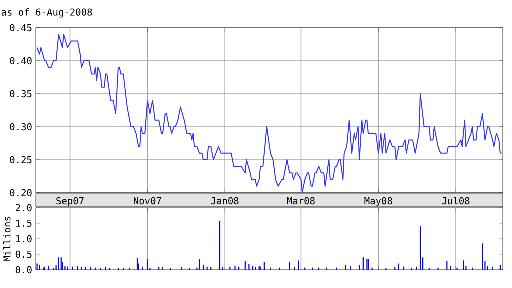 This screenshot has height=288, width=512. I want to click on x-tick-label: Jan08, so click(225, 201).